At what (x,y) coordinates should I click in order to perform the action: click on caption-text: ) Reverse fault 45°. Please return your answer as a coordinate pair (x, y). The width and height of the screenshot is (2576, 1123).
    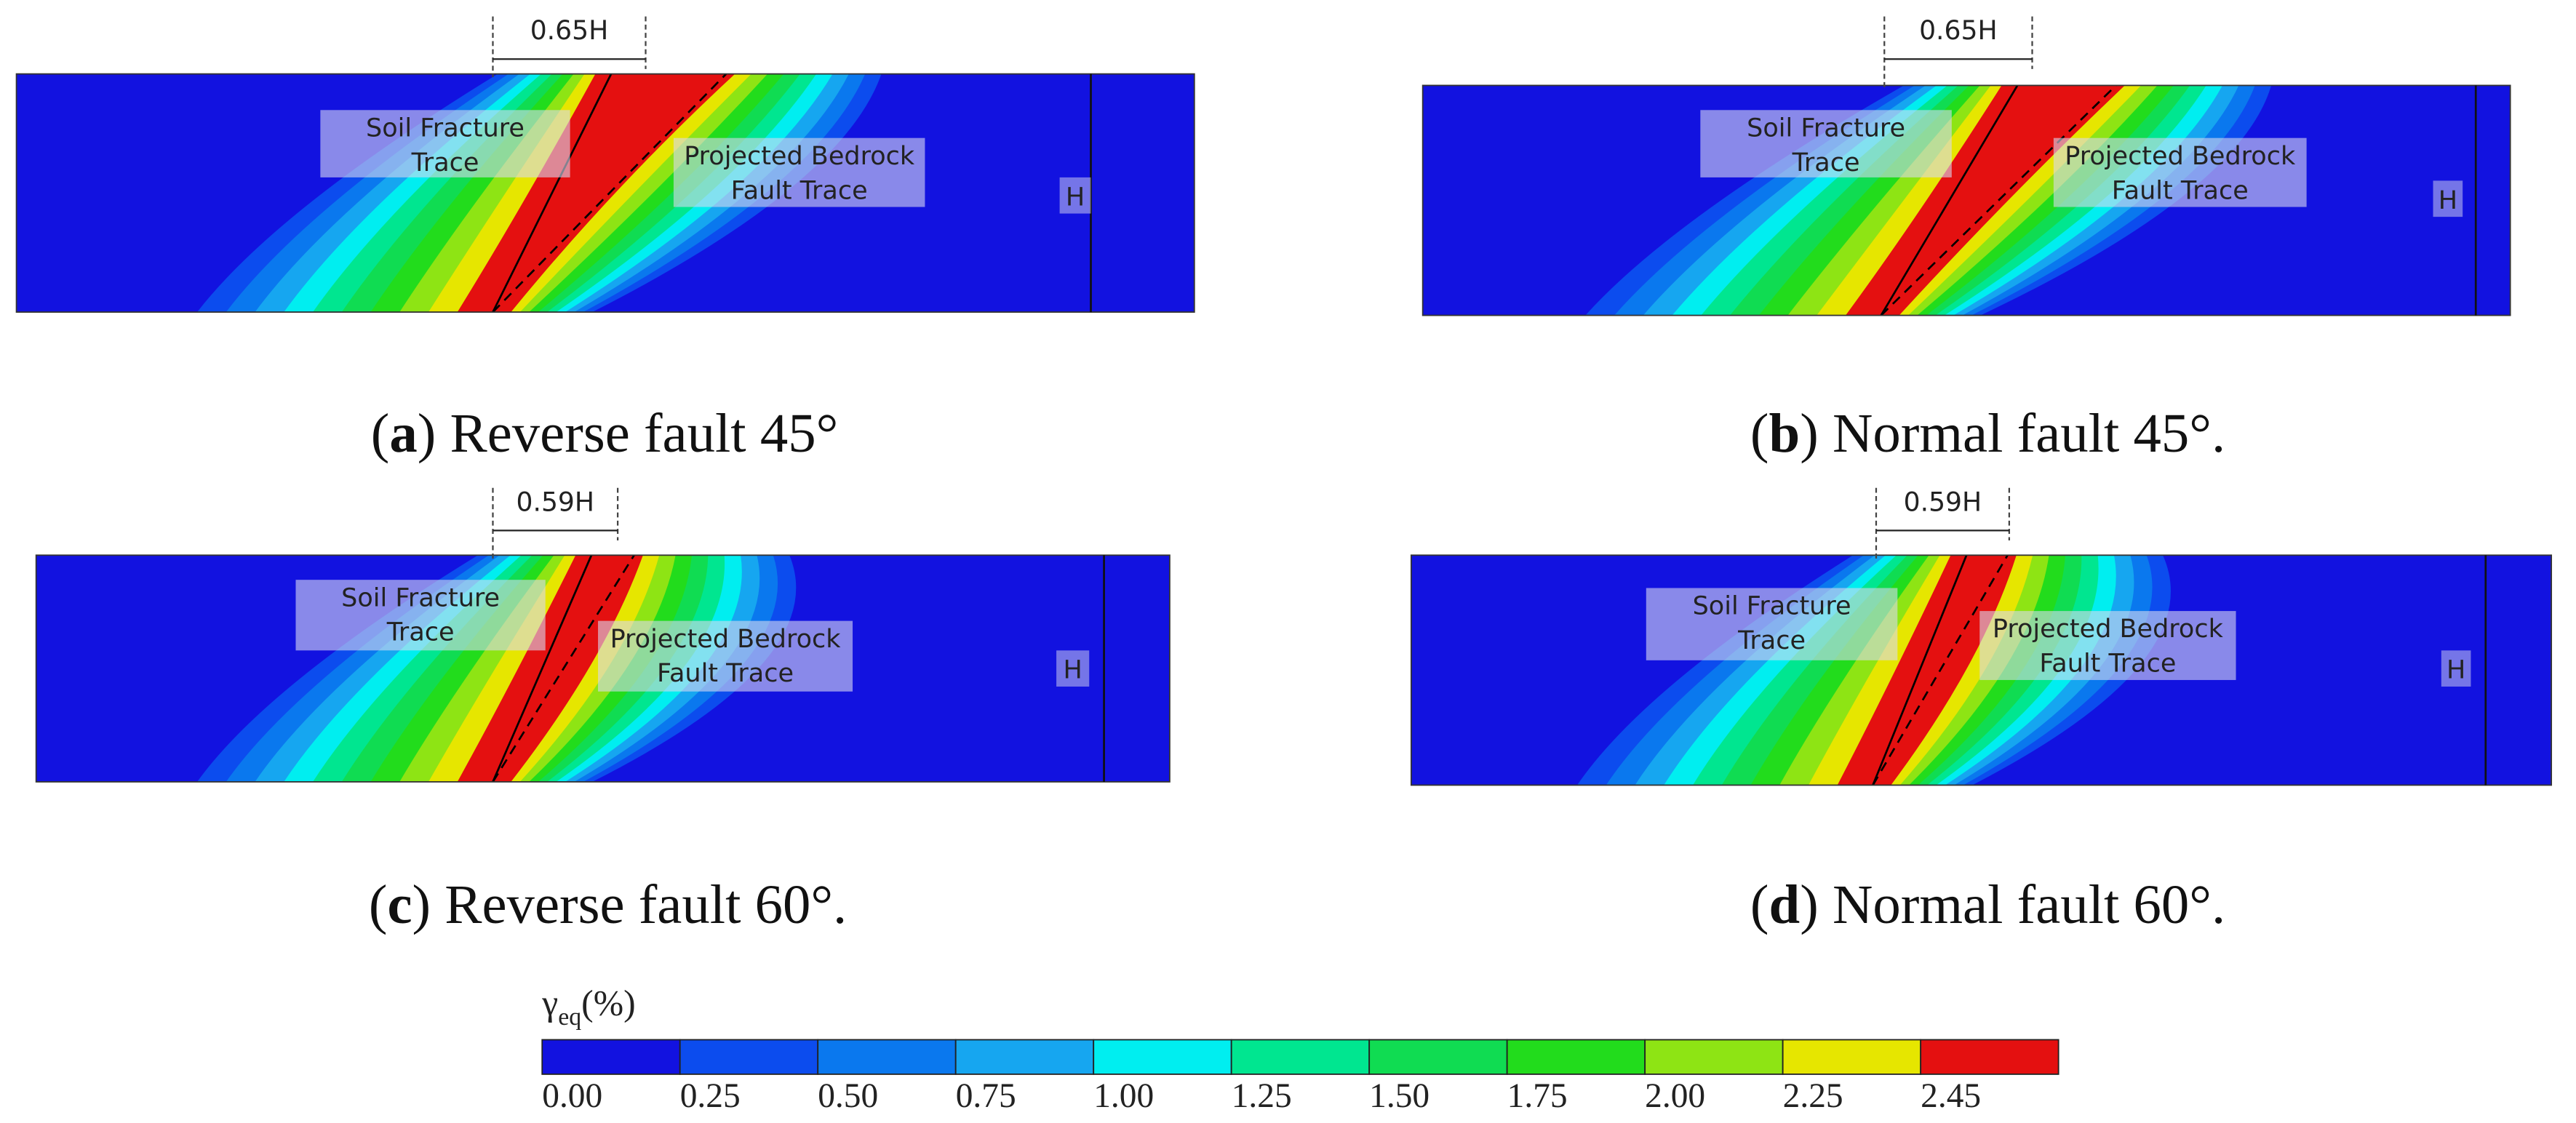
    Looking at the image, I should click on (628, 433).